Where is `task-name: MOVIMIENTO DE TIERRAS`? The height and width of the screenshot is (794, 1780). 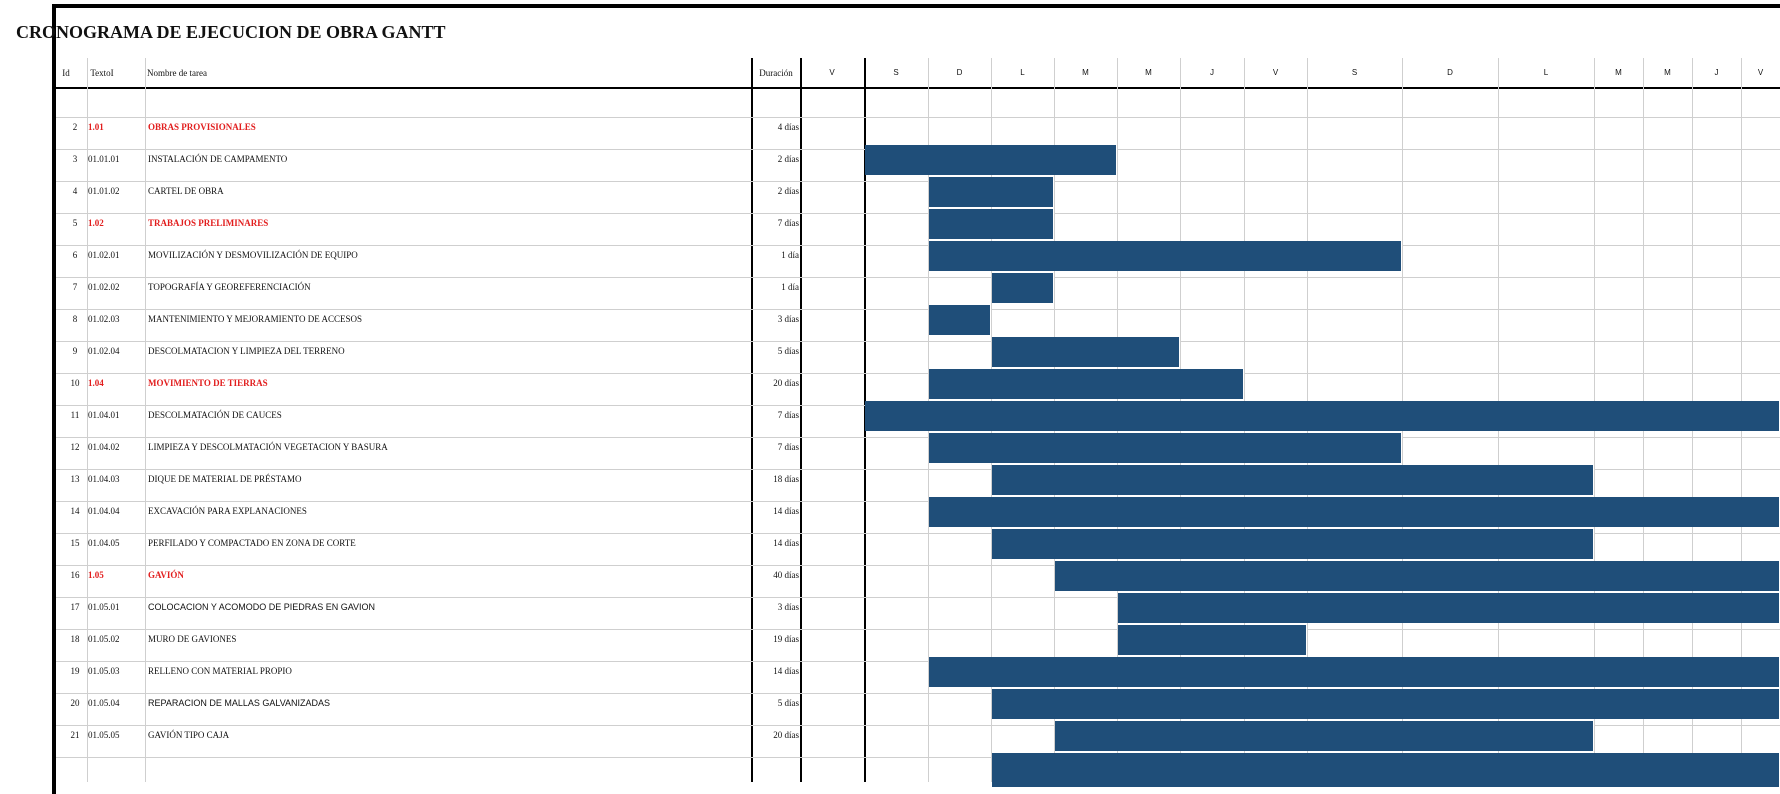
task-name: MOVIMIENTO DE TIERRAS is located at coordinates (208, 383).